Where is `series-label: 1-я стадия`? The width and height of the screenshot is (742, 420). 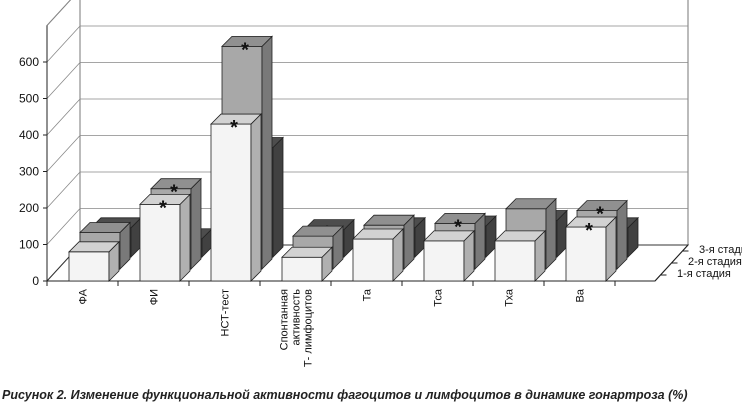
series-label: 1-я стадия is located at coordinates (704, 274).